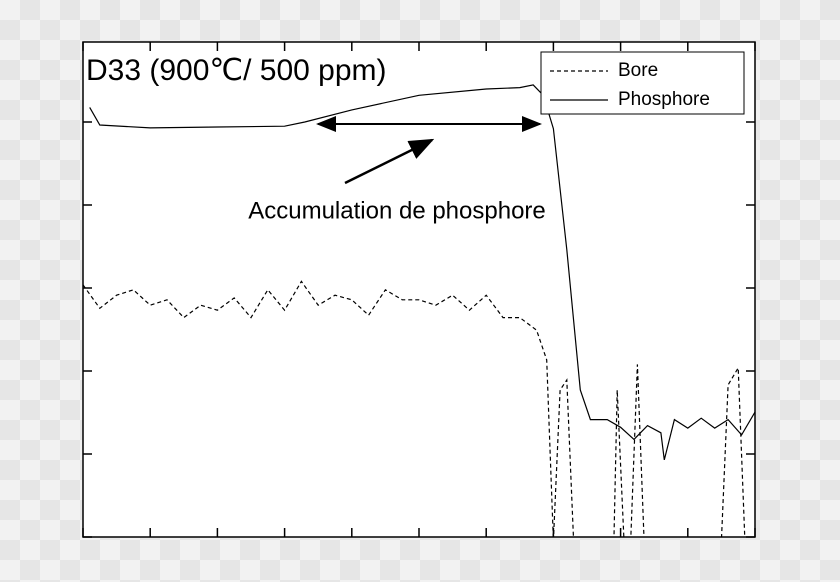  Describe the element at coordinates (389, 161) in the screenshot. I see `pointer-arrow` at that location.